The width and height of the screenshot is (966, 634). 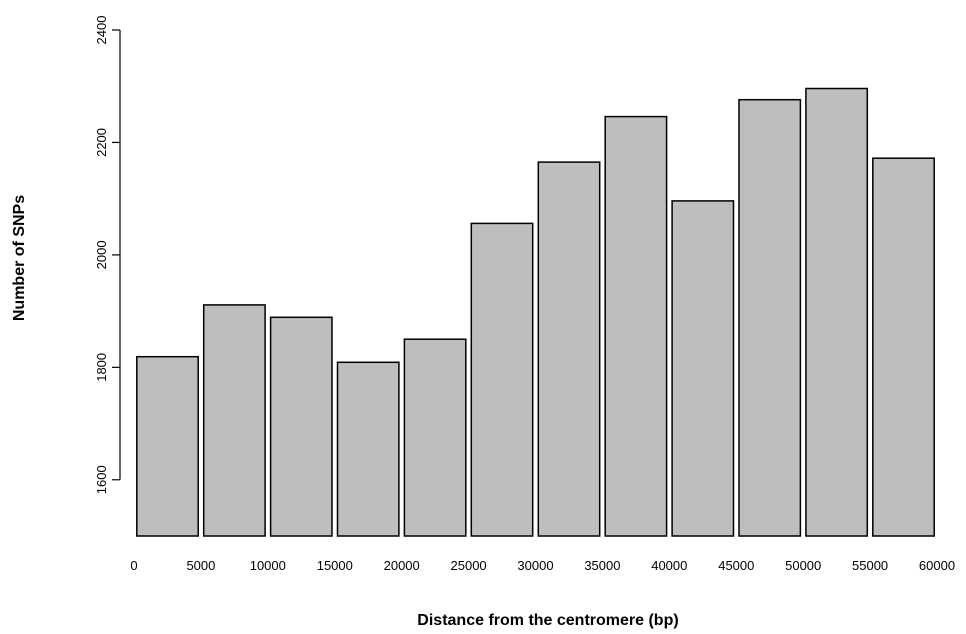 I want to click on x-tick-label: 20000, so click(x=402, y=565).